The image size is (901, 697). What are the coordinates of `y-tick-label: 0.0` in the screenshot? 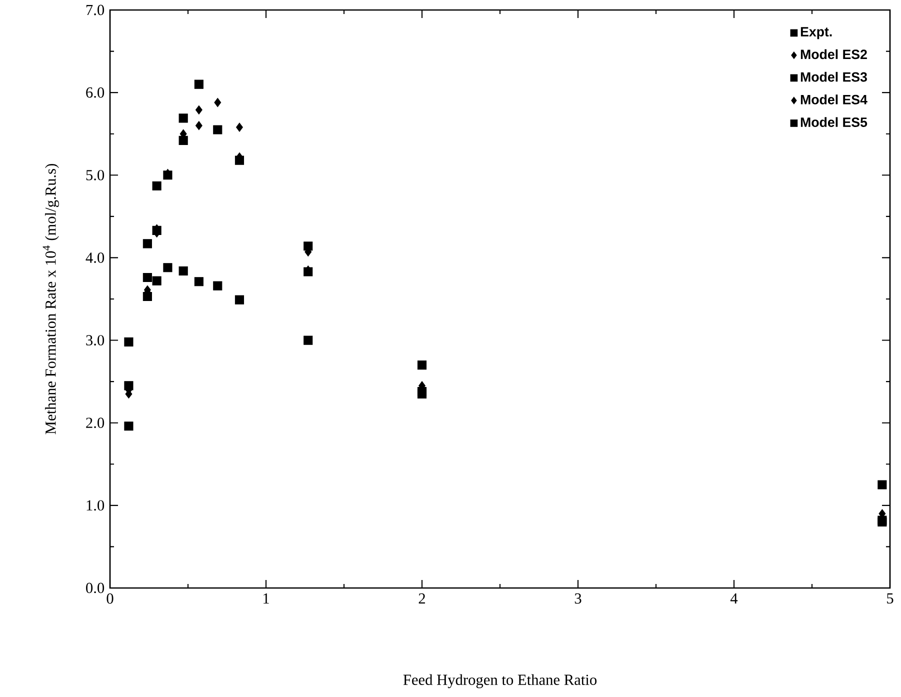 It's located at (95, 588).